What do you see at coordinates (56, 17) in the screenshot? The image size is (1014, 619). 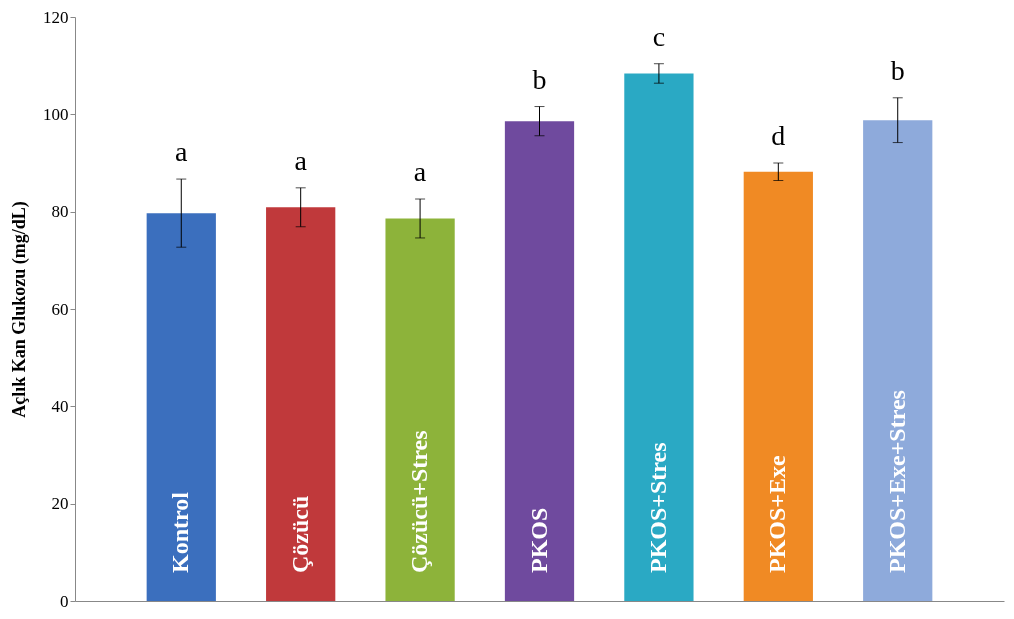 I see `y-tick-label: 120` at bounding box center [56, 17].